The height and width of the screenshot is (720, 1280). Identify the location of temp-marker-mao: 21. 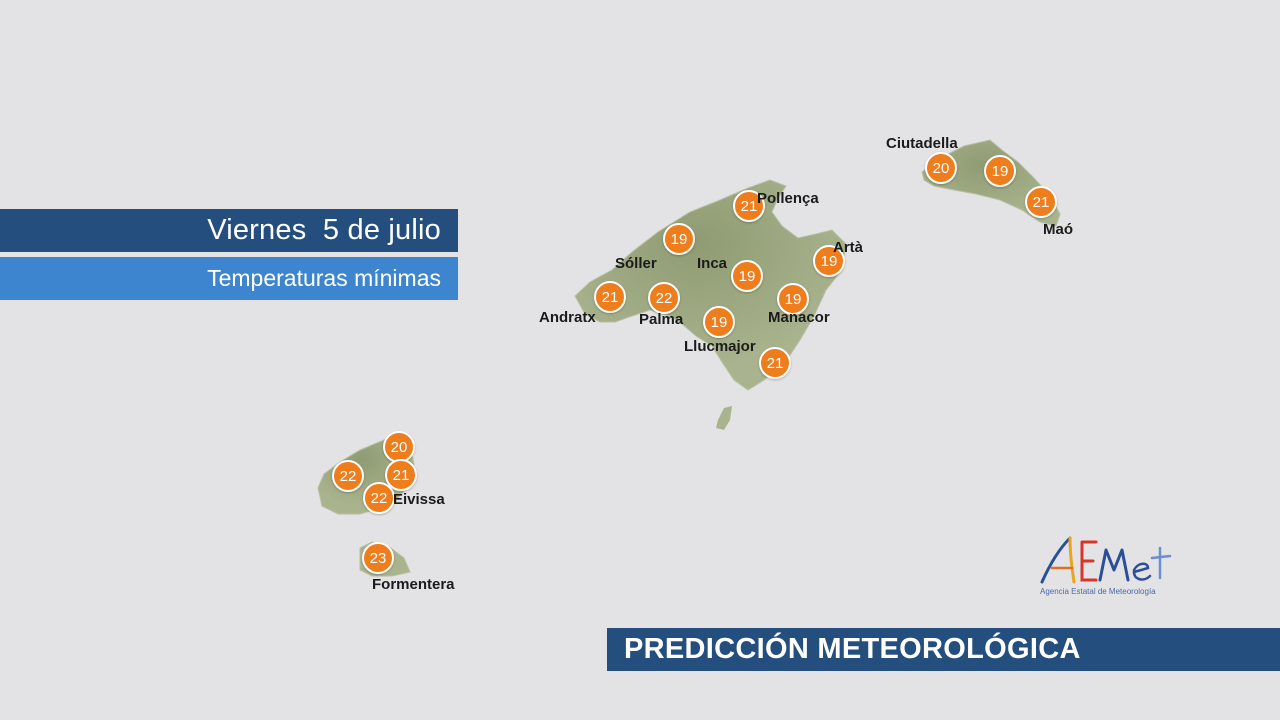
(1041, 202).